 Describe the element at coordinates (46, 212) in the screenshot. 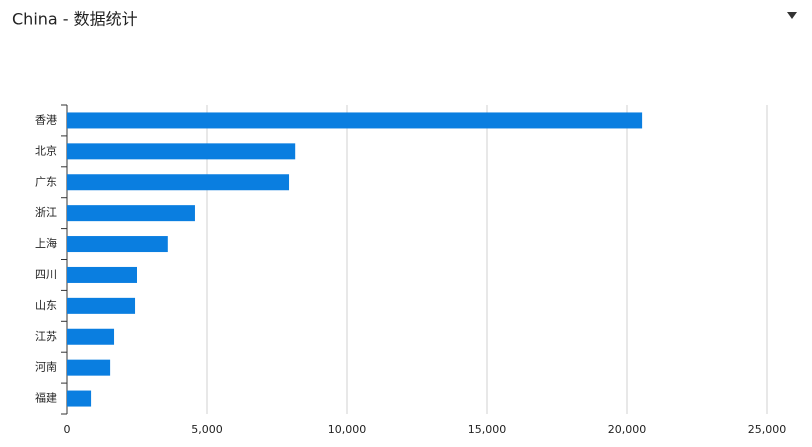

I see `y-tick-label: 浙江` at that location.